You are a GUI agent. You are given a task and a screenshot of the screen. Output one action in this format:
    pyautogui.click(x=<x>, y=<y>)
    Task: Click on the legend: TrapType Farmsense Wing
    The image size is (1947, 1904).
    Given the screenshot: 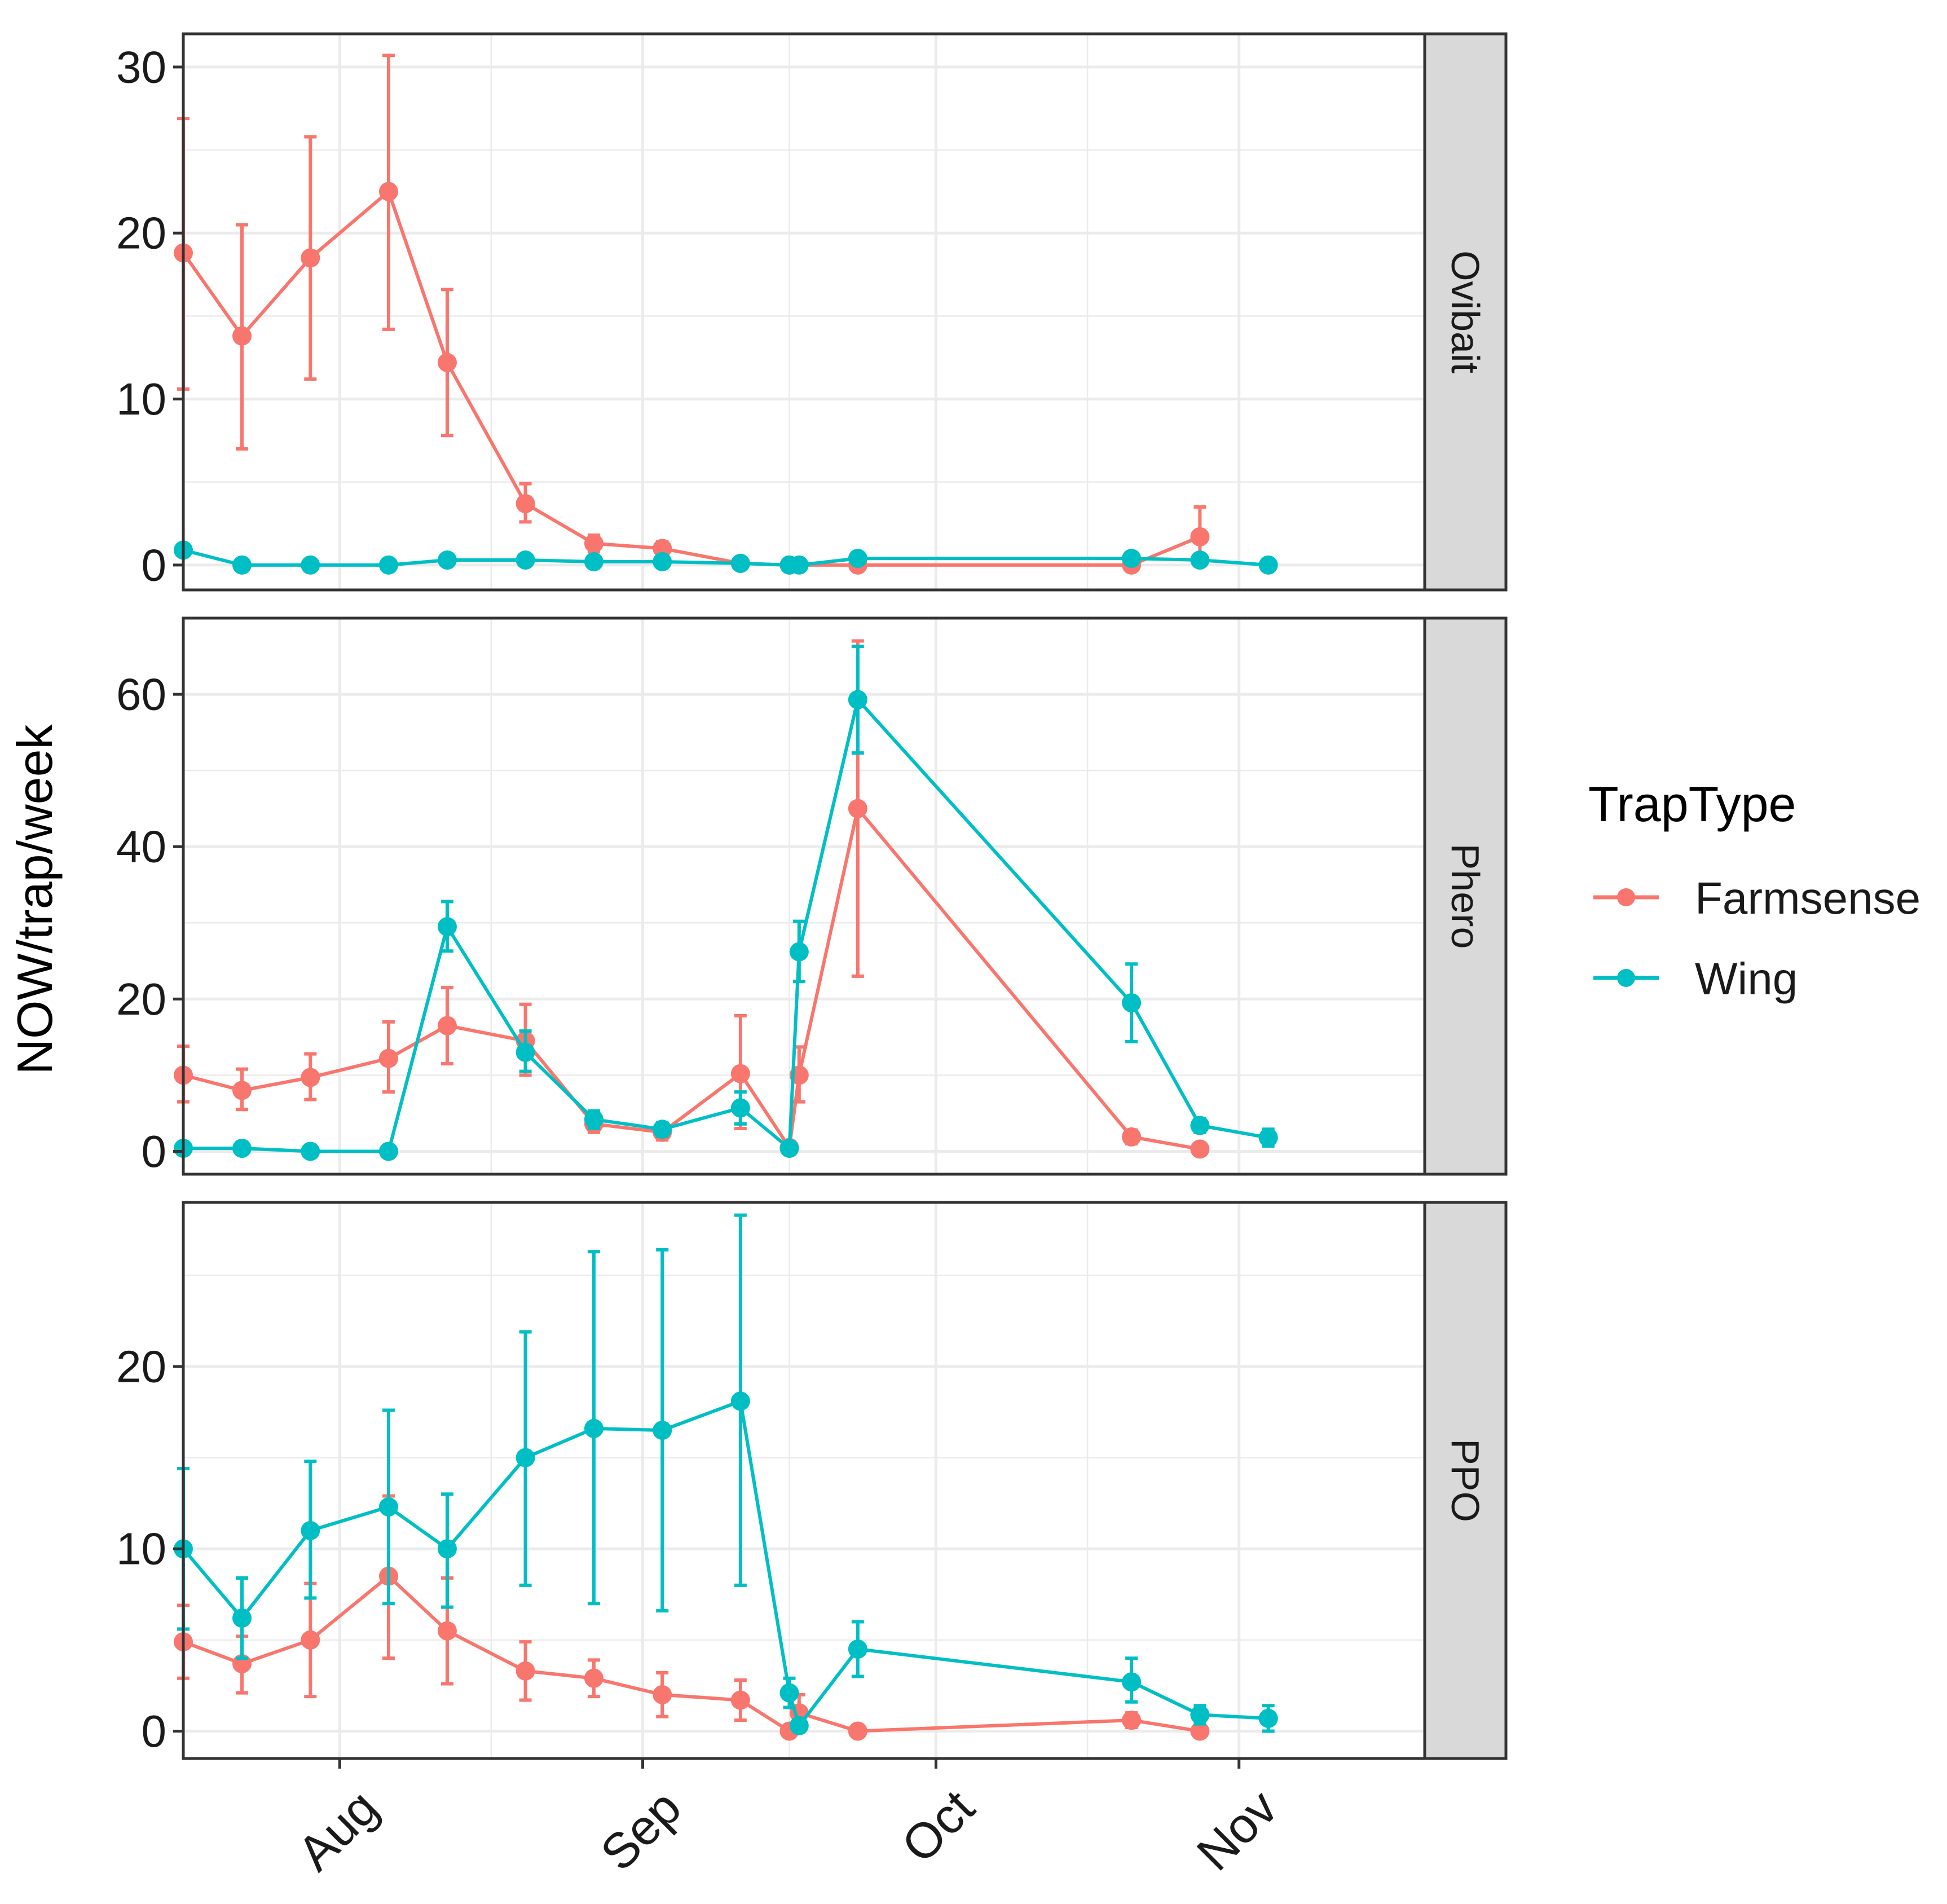 What is the action you would take?
    pyautogui.click(x=1754, y=890)
    